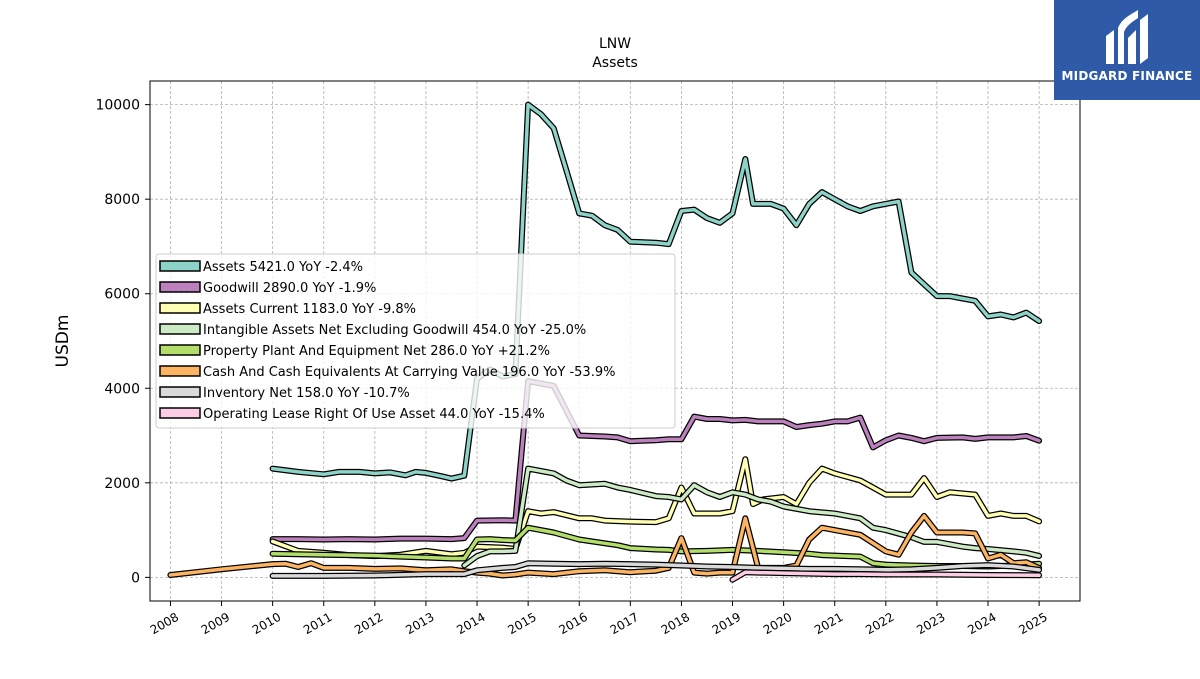  Describe the element at coordinates (675, 623) in the screenshot. I see `x-tick-label: 2018` at that location.